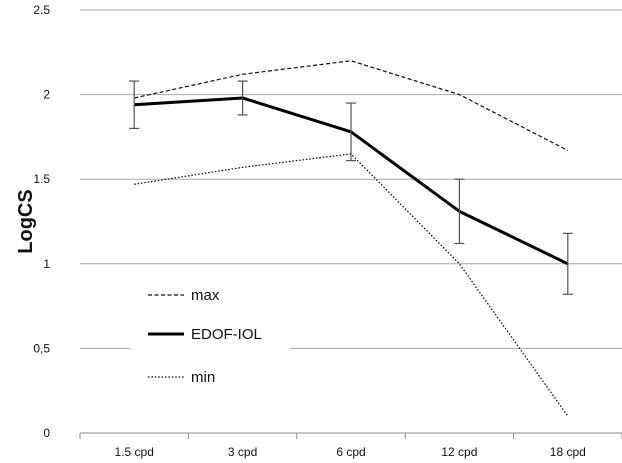 The height and width of the screenshot is (463, 622). What do you see at coordinates (46, 433) in the screenshot?
I see `y-tick-label: 0` at bounding box center [46, 433].